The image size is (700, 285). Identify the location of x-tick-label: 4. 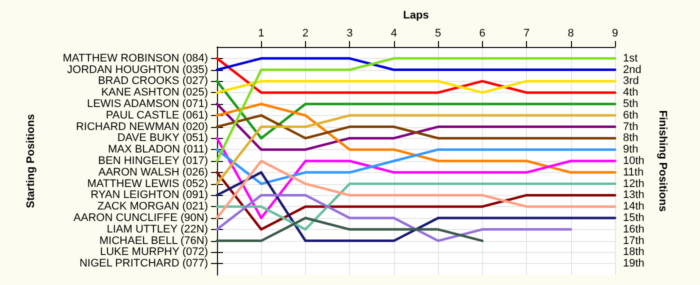
(393, 34).